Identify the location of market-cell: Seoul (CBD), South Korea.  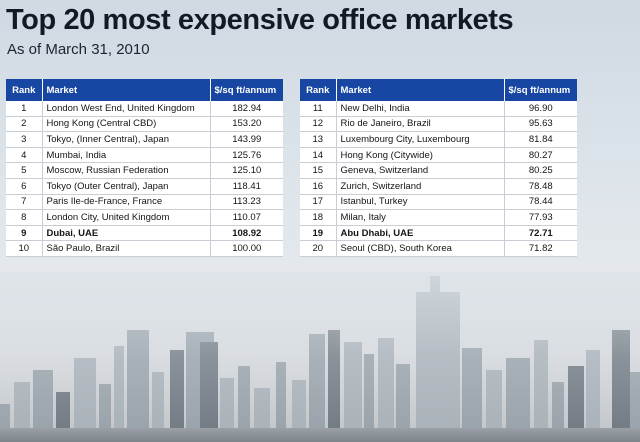
(420, 248).